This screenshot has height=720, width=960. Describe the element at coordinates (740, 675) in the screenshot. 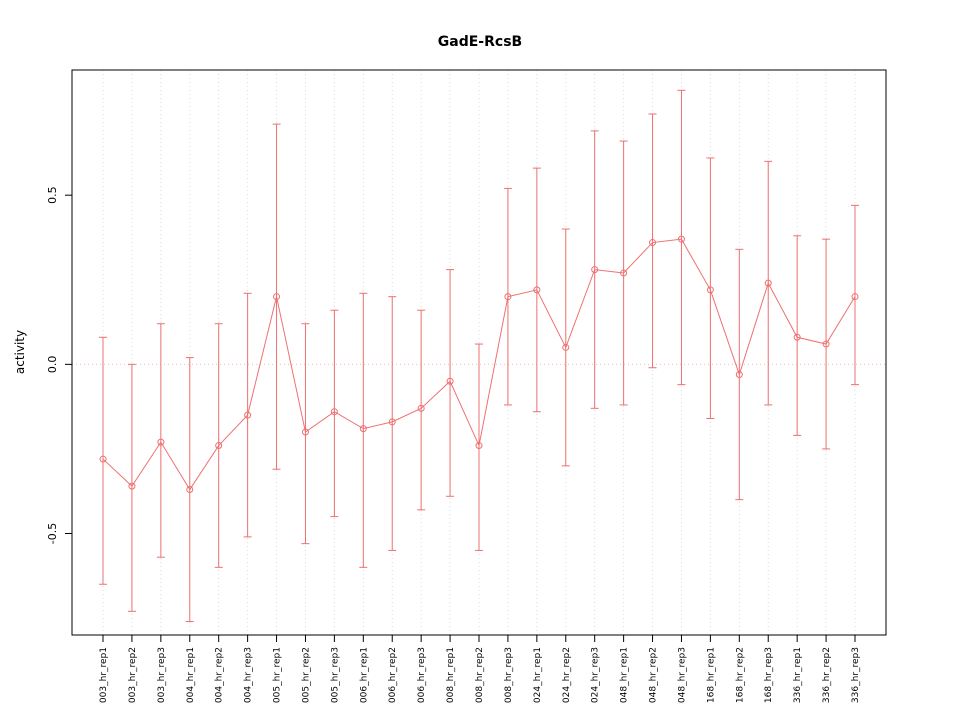

I see `svg-text: 168_hr_rep2` at that location.